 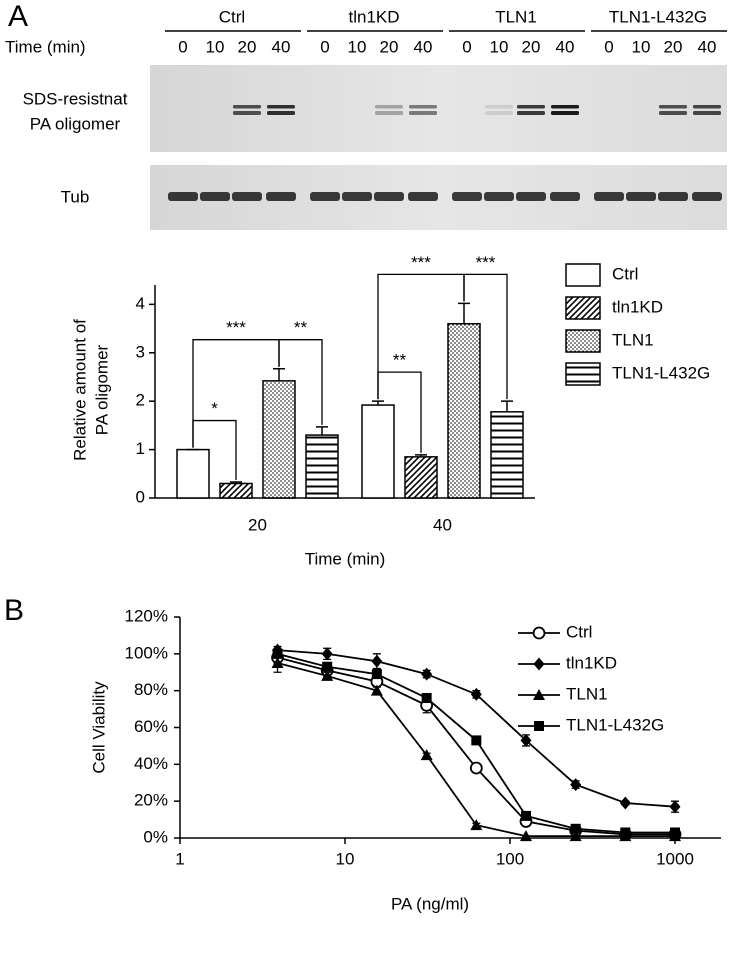 What do you see at coordinates (140, 448) in the screenshot?
I see `y-tick-label: 1` at bounding box center [140, 448].